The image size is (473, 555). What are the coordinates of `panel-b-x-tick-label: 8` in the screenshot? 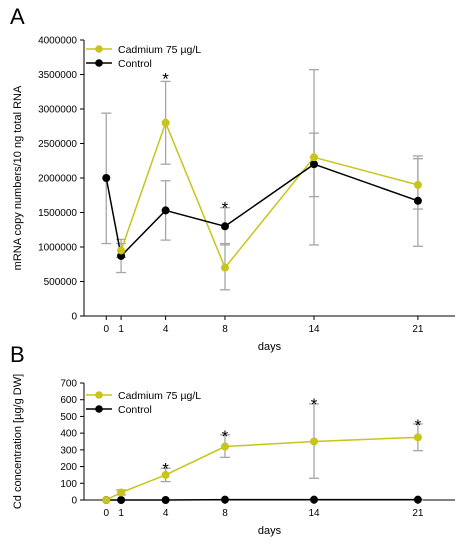 It's located at (225, 513).